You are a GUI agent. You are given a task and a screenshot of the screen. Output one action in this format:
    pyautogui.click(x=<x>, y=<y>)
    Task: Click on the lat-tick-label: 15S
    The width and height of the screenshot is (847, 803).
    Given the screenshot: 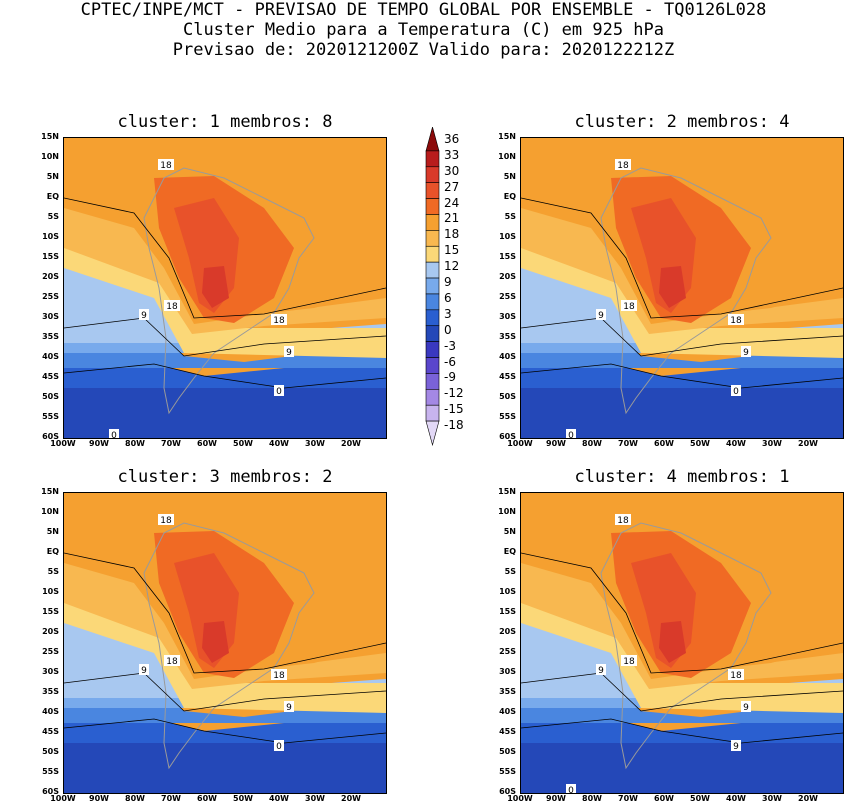 What is the action you would take?
    pyautogui.click(x=507, y=611)
    